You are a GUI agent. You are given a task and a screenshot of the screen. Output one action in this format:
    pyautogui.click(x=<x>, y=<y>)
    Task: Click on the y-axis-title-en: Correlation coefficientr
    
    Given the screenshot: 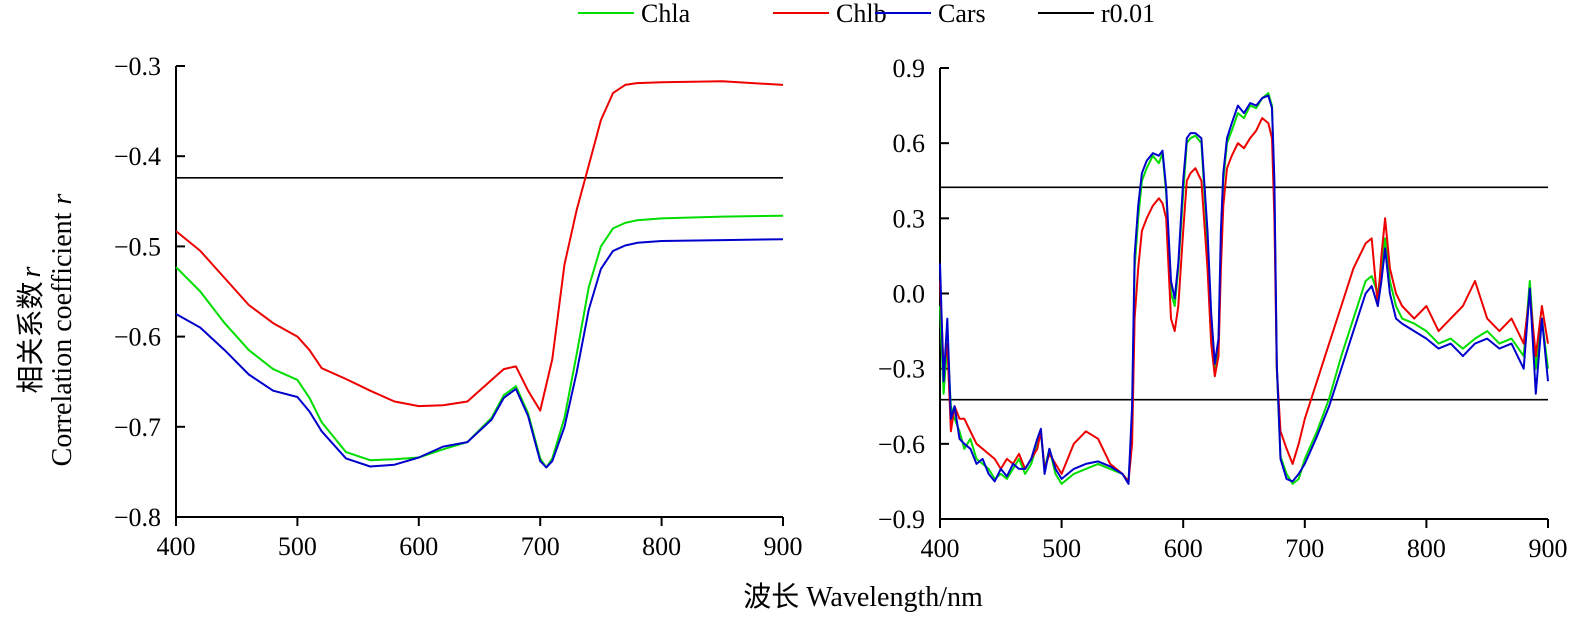 What is the action you would take?
    pyautogui.click(x=62, y=330)
    